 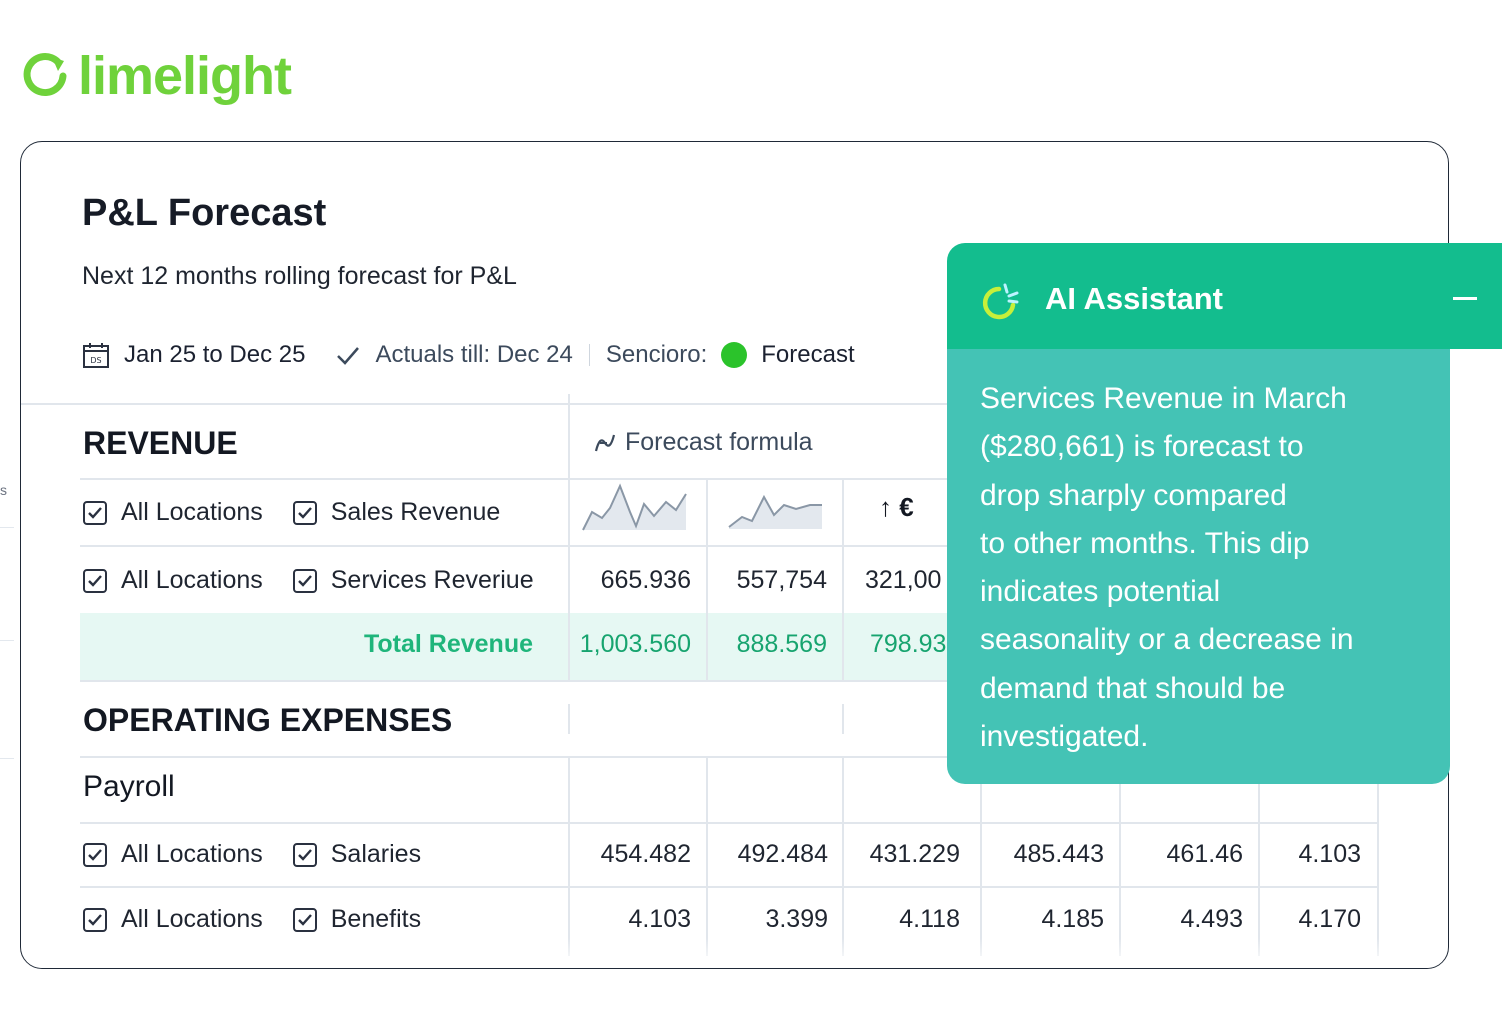 What do you see at coordinates (734, 953) in the screenshot?
I see `bottom-fade` at bounding box center [734, 953].